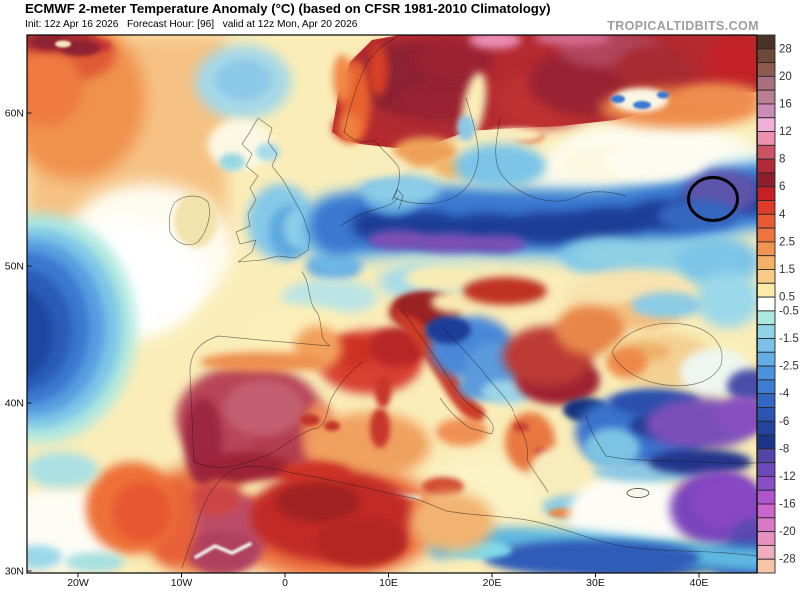 This screenshot has width=800, height=591. Describe the element at coordinates (784, 422) in the screenshot. I see `svg-text: -6` at that location.